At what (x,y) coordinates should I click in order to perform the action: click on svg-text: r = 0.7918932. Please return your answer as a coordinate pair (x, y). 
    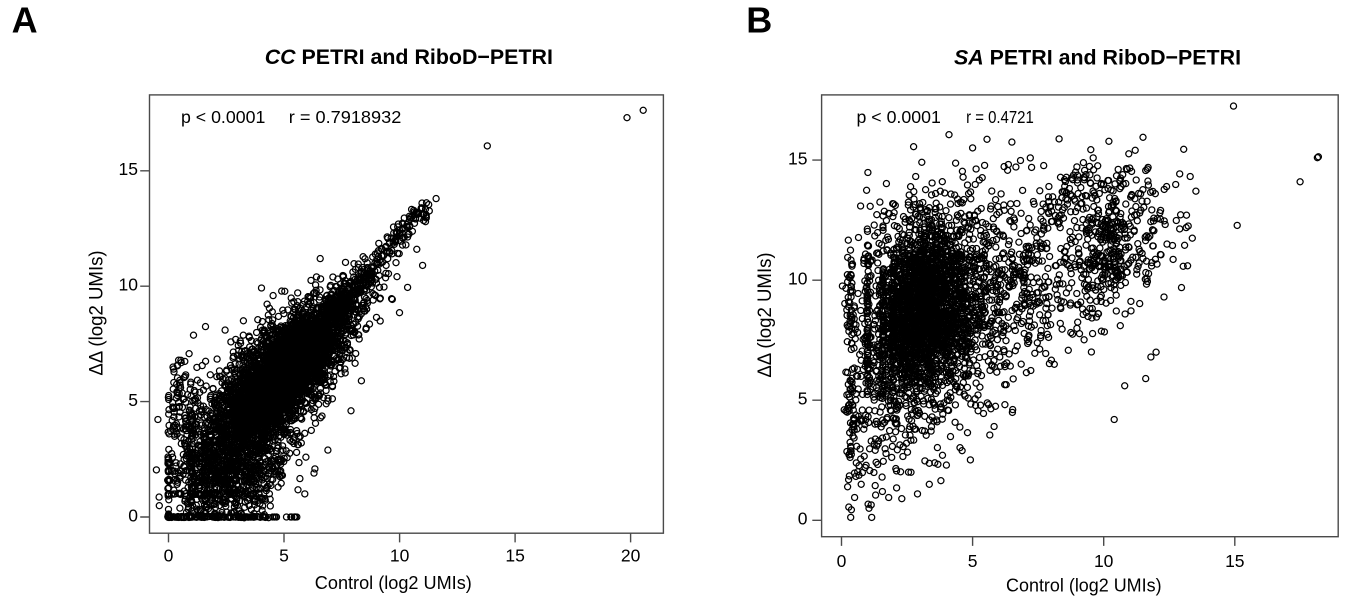
    Looking at the image, I should click on (345, 117).